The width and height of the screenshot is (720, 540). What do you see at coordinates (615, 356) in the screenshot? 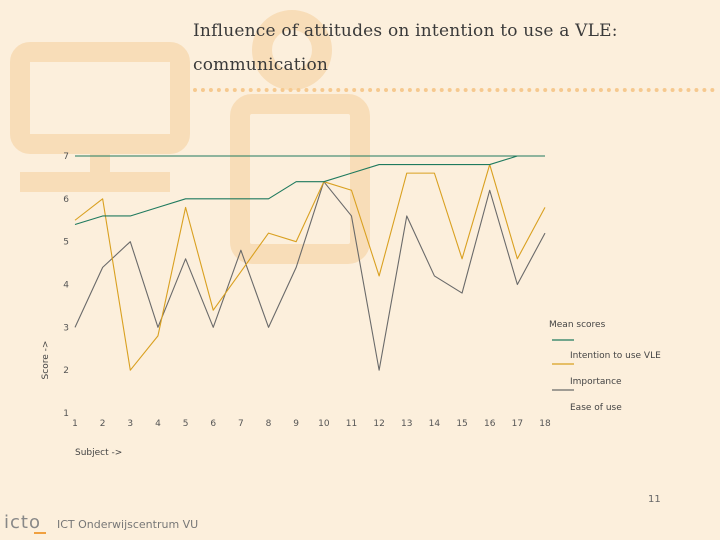
I see `legend-entry: Intention to use VLE` at bounding box center [615, 356].